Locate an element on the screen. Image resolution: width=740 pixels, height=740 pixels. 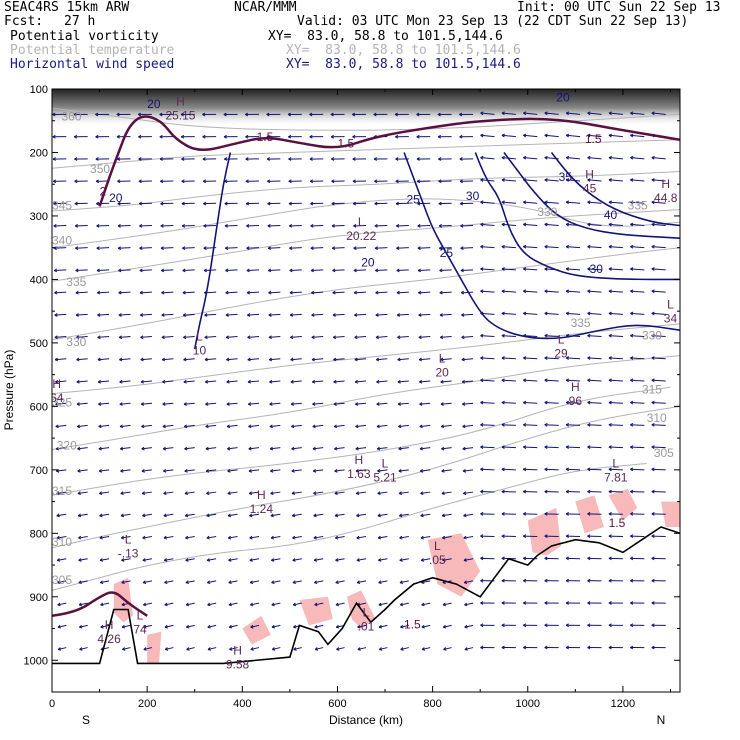
field-wind-name: Horizontal wind speed is located at coordinates (92, 64).